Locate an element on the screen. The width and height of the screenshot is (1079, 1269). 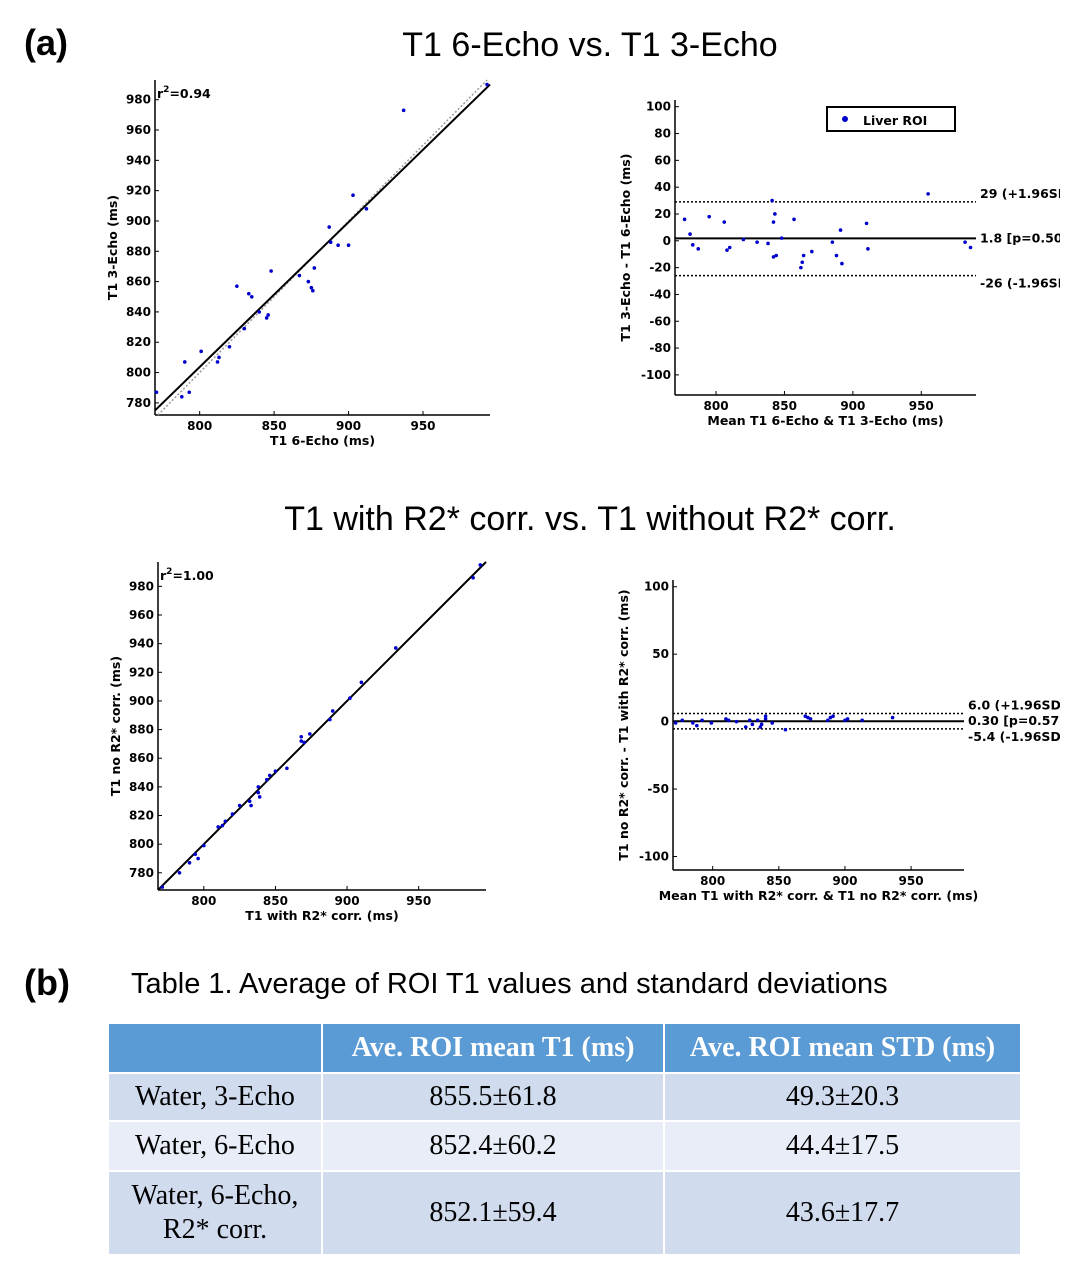
row-title-1: T1 6-Echo vs. T1 3-Echo is located at coordinates (590, 45).